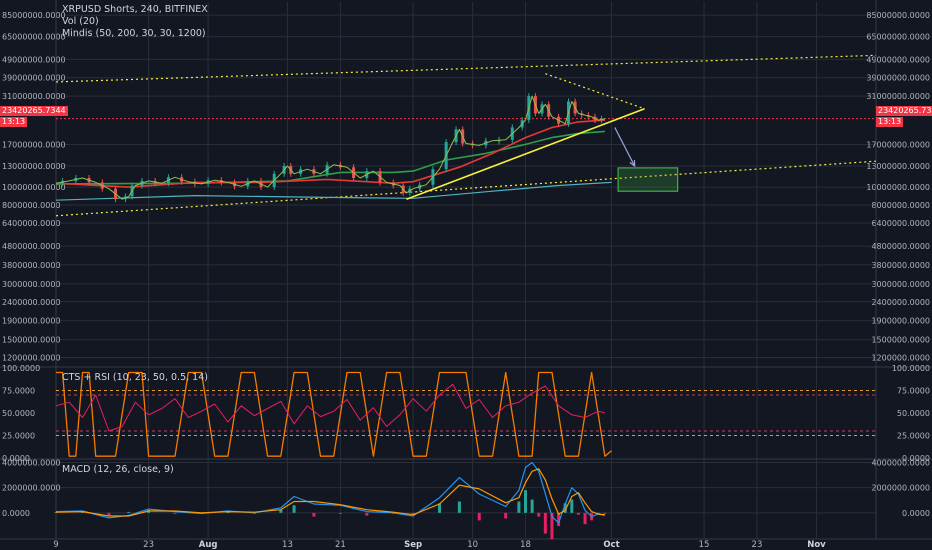 This screenshot has width=932, height=550. I want to click on mindis-indicator-label: Mindis (50, 200, 30, 30, 1200), so click(134, 33).